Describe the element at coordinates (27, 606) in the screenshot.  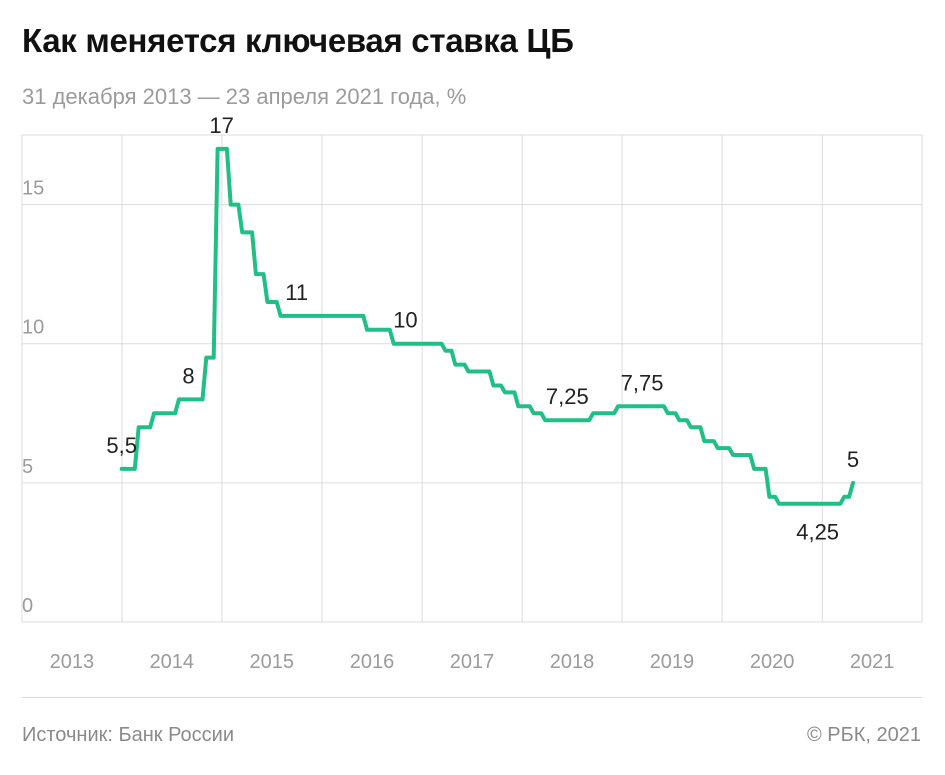
I see `y-tick-label: 0` at that location.